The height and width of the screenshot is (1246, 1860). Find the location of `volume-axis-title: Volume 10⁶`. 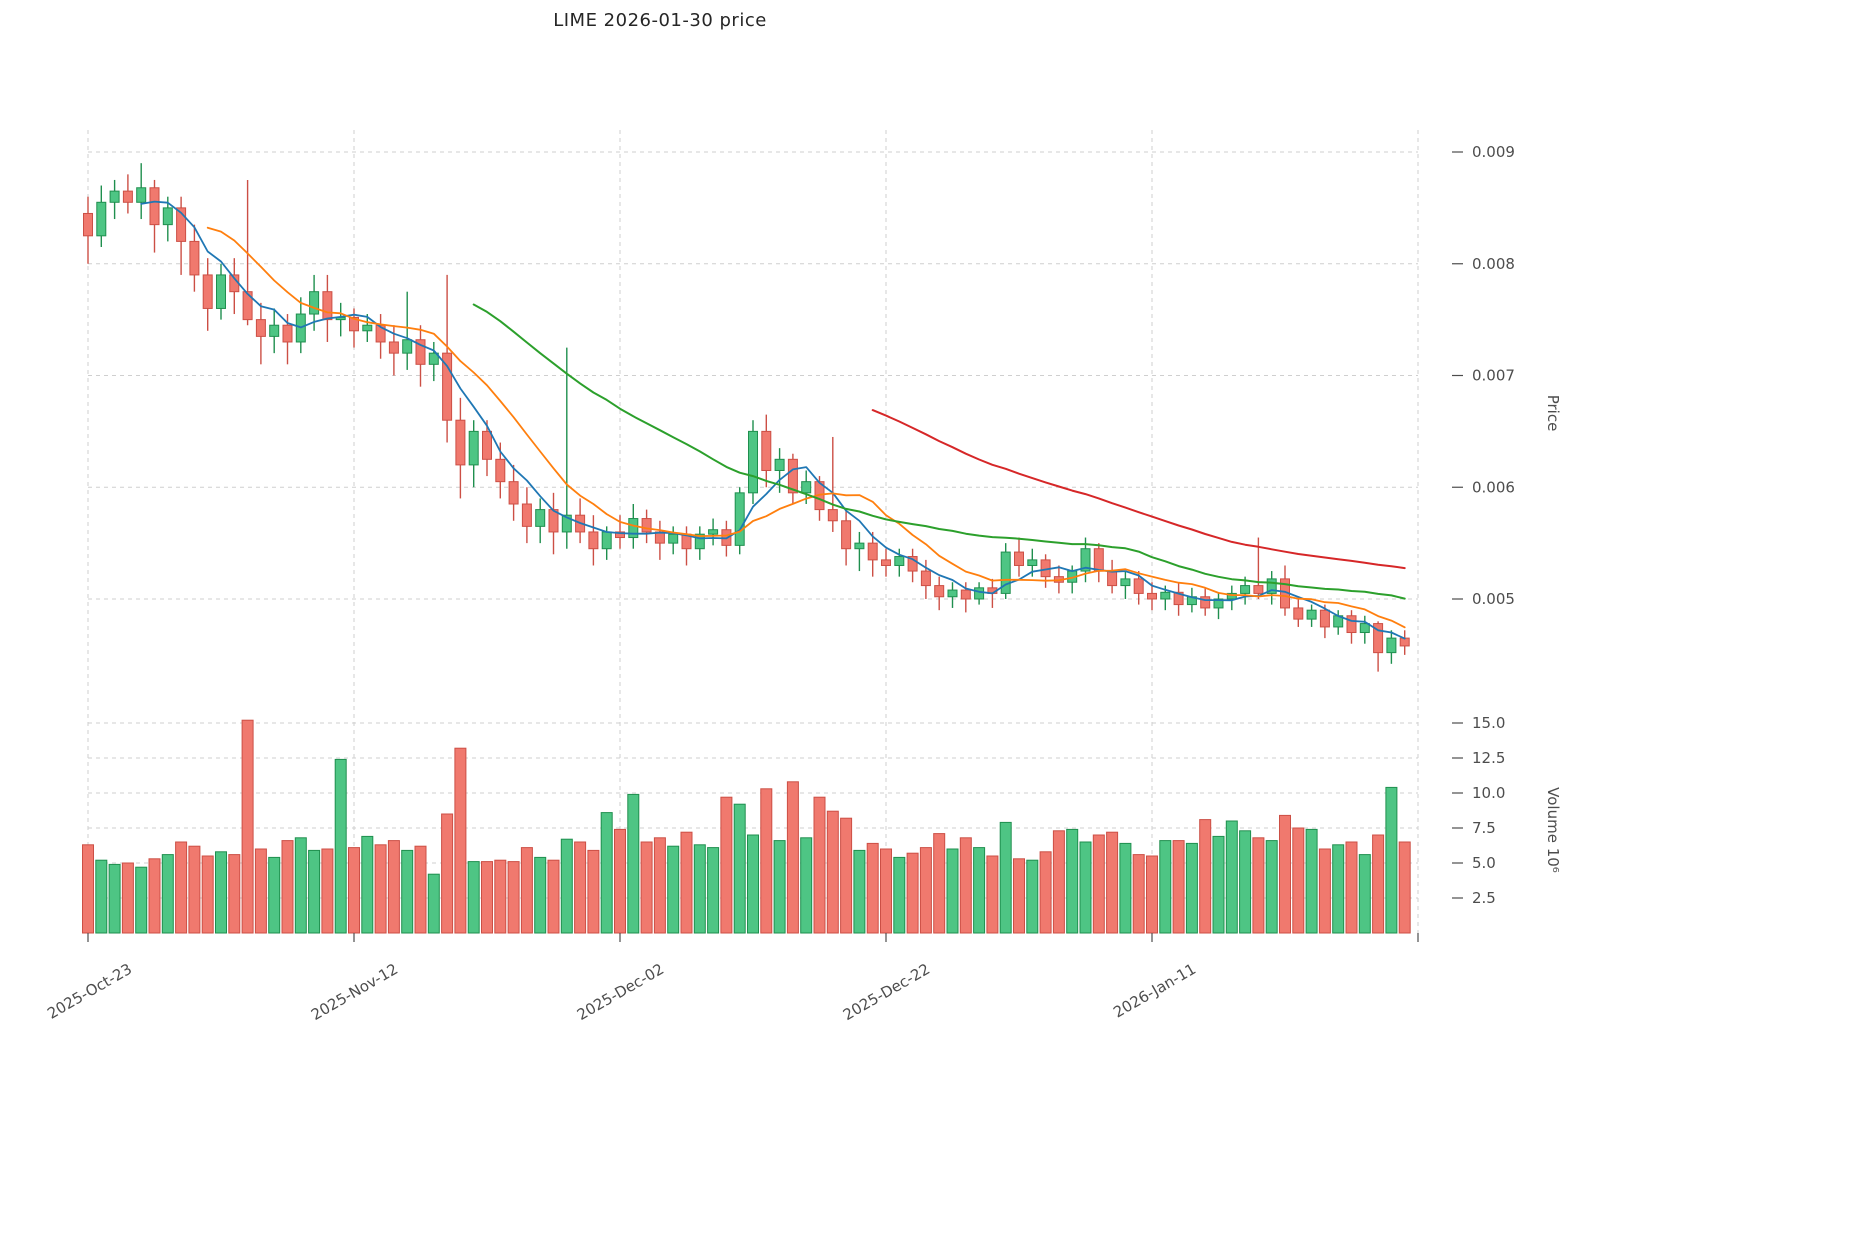

volume-axis-title: Volume 10⁶ is located at coordinates (1553, 830).